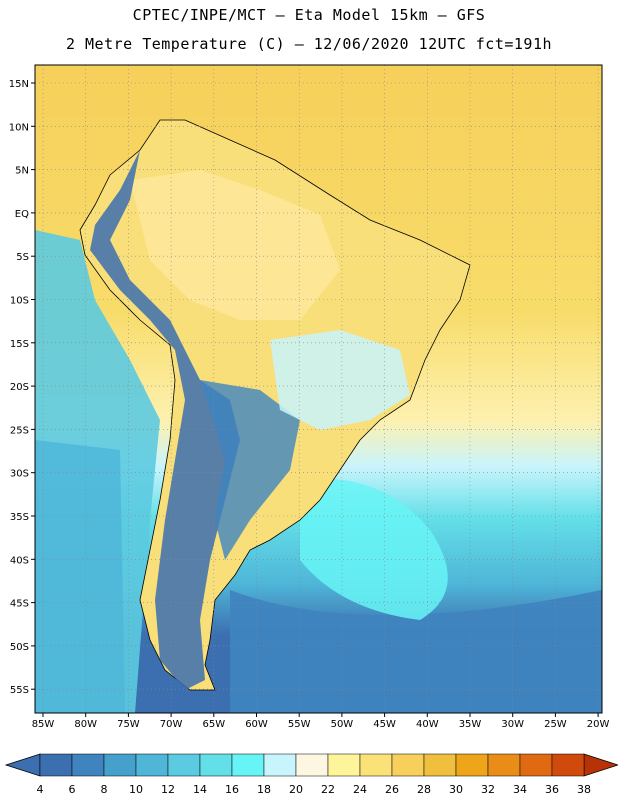 The height and width of the screenshot is (800, 618). I want to click on colorbar-label: 22, so click(328, 789).